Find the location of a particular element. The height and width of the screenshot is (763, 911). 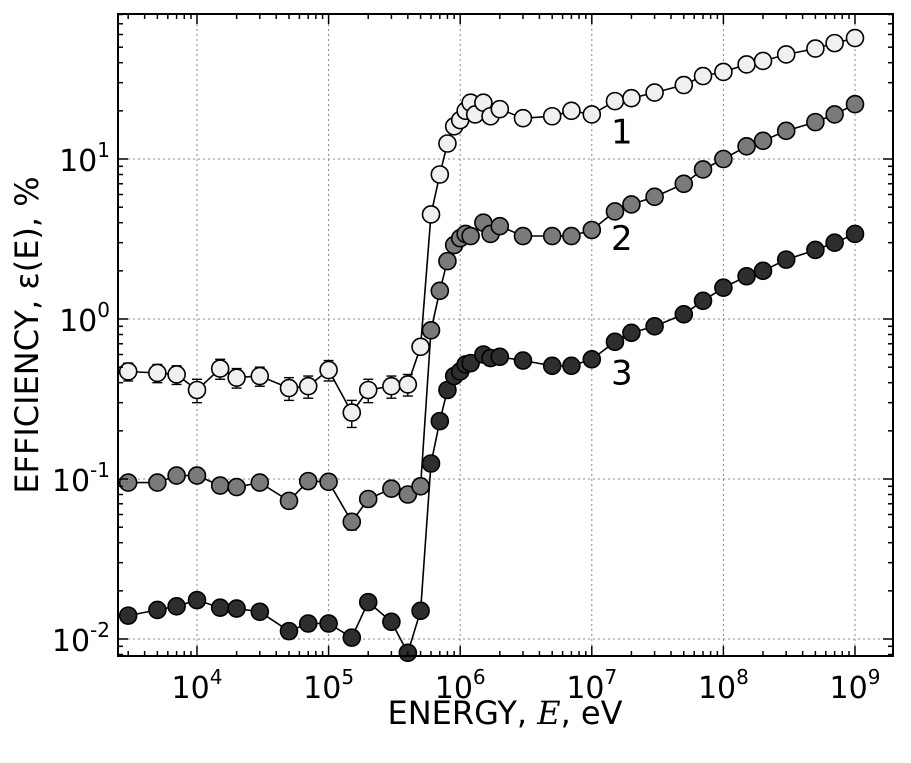

y-axis-title: EFFICIENCY, ε(E), % is located at coordinates (27, 334).